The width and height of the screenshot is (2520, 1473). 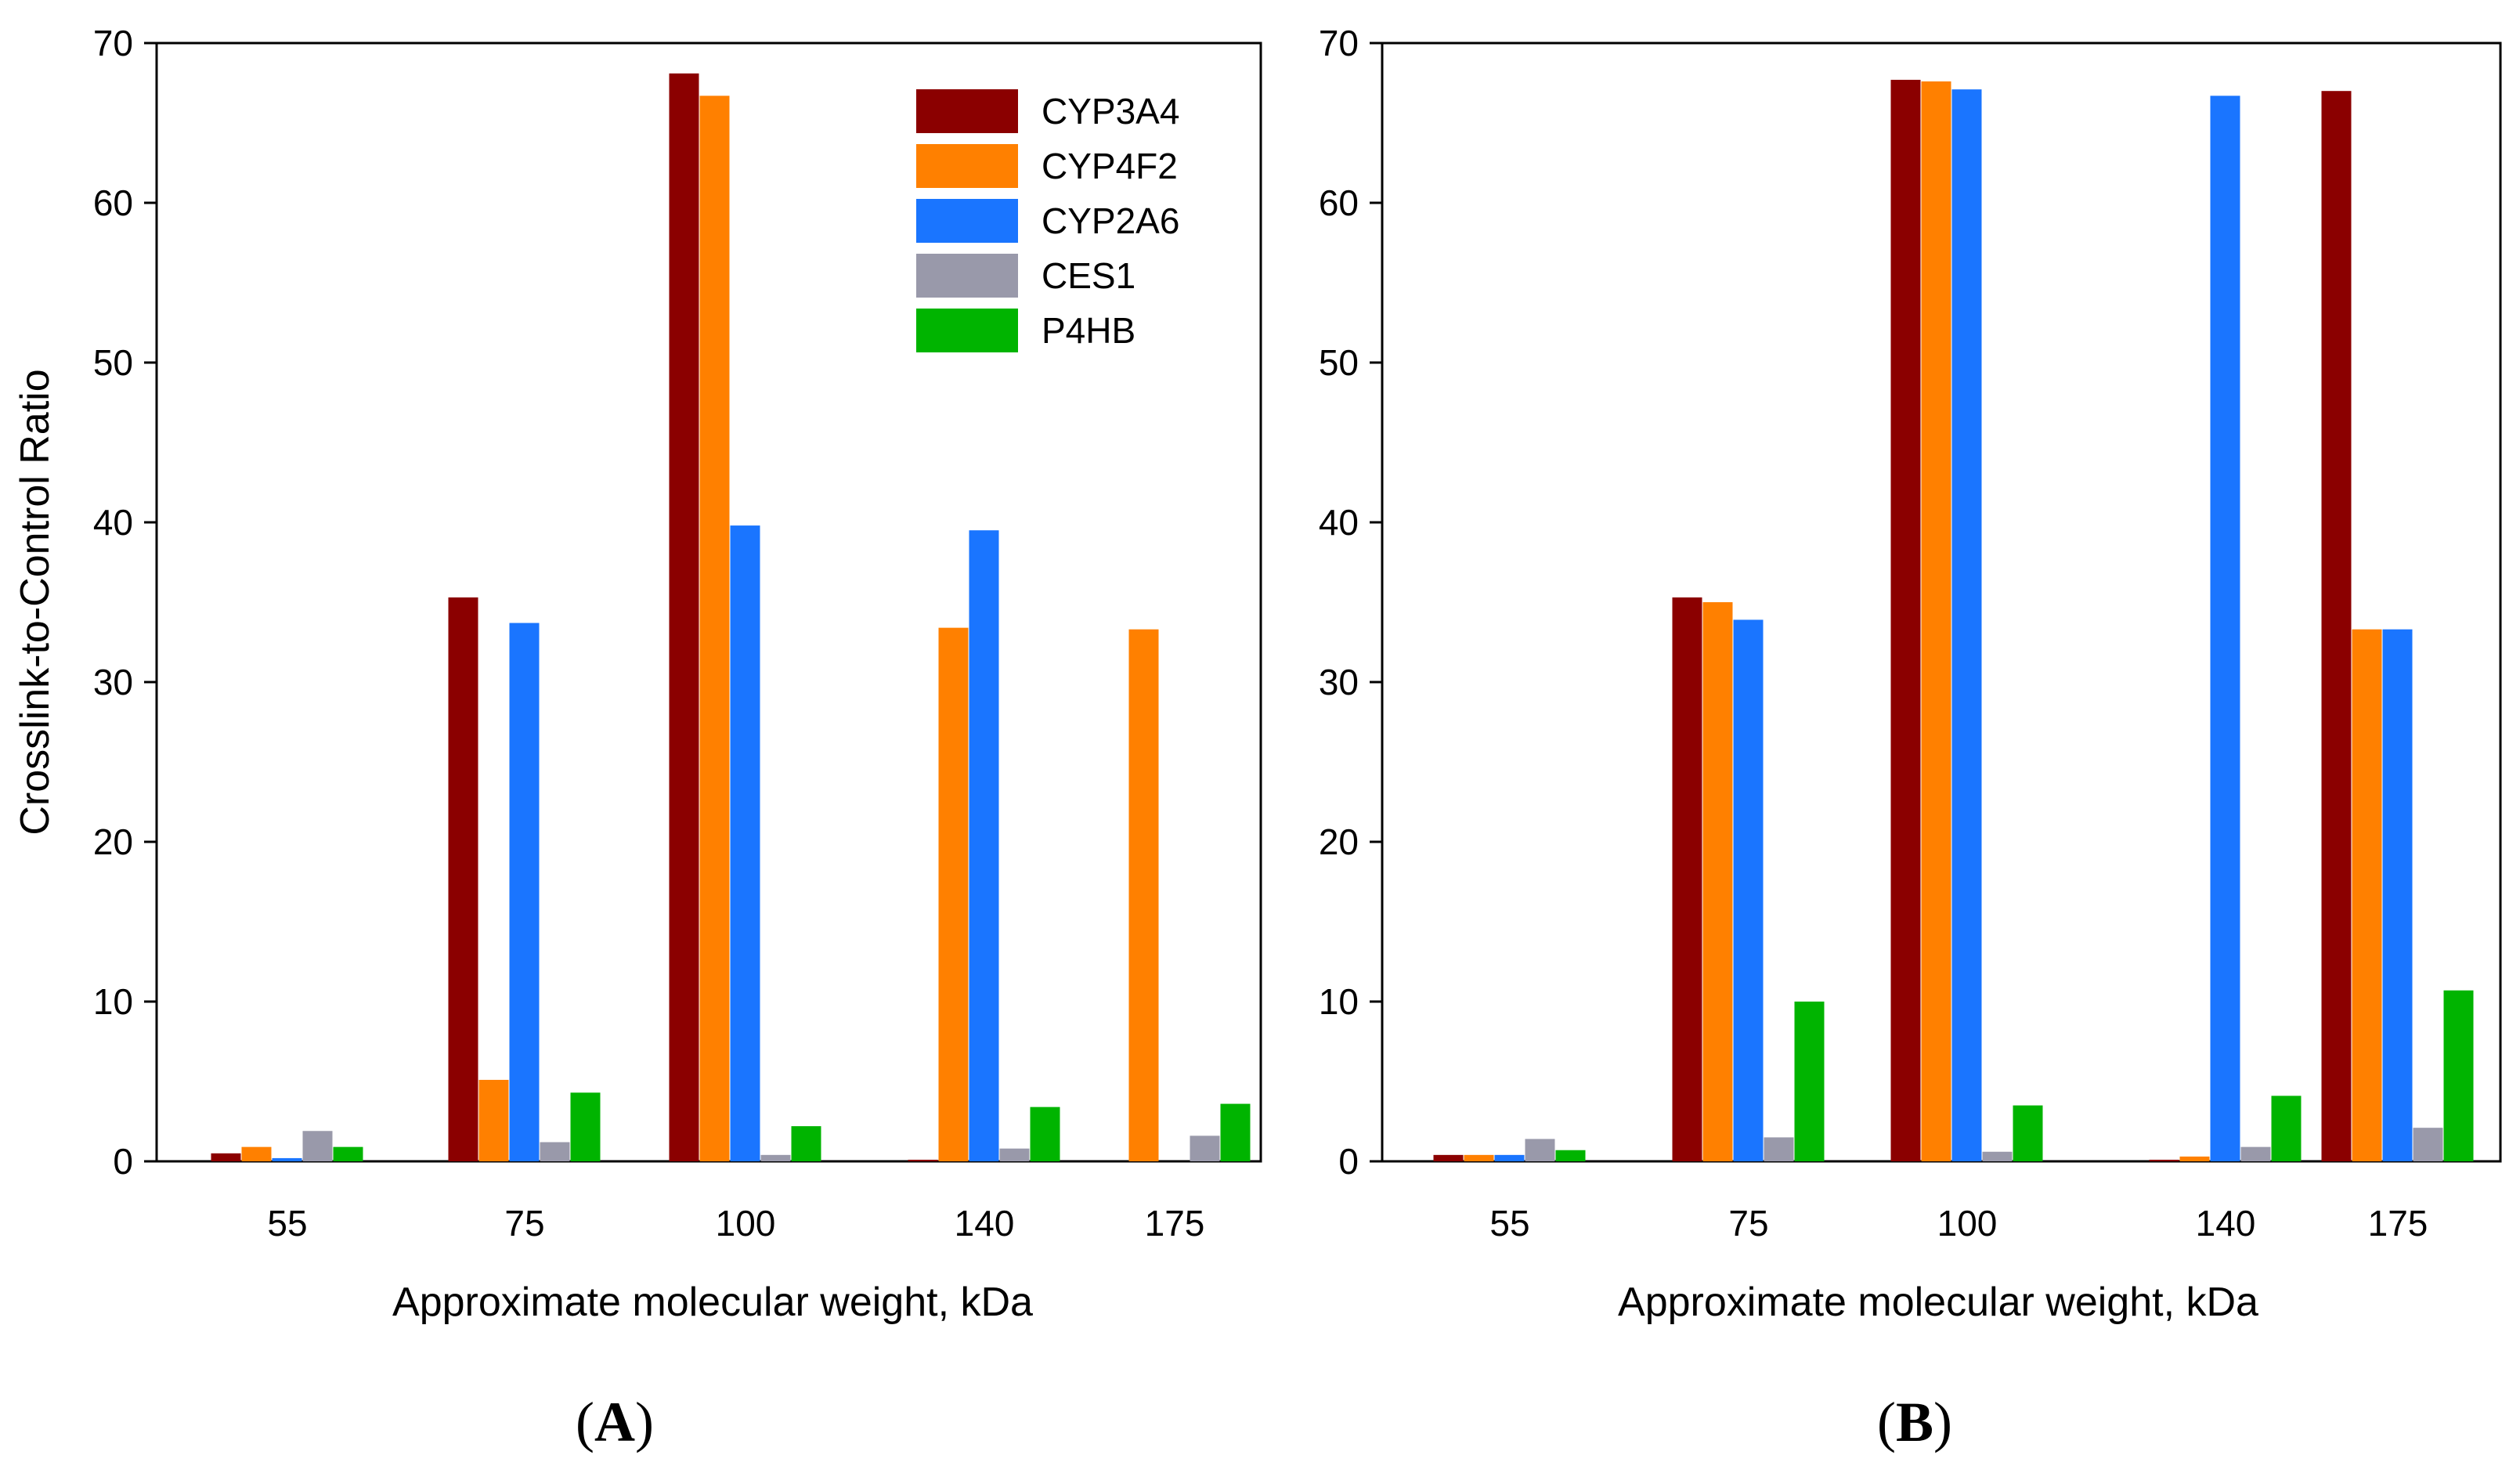 I want to click on legend-label-cyp3a4: CYP3A4, so click(x=1110, y=111).